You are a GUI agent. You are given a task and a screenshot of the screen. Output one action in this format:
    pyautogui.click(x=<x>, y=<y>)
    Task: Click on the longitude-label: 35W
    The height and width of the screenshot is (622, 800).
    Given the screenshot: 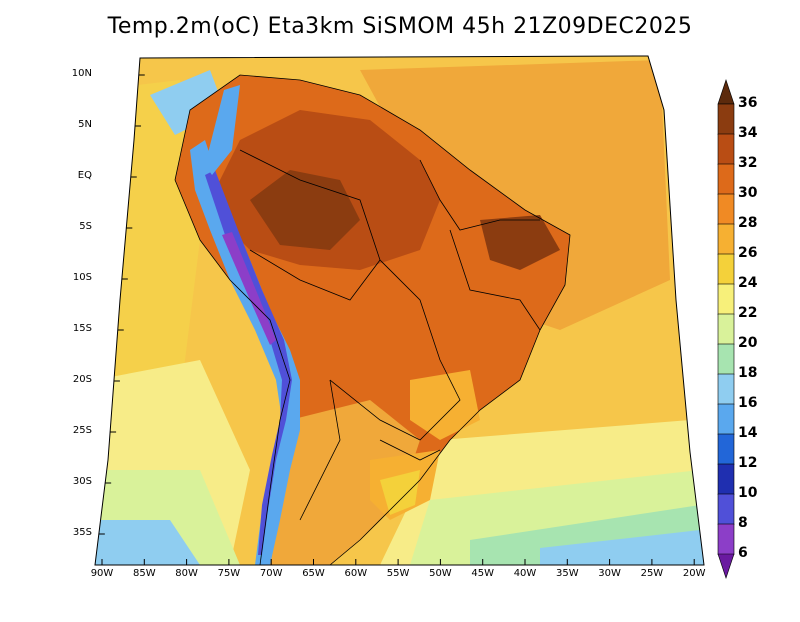 What is the action you would take?
    pyautogui.click(x=567, y=573)
    